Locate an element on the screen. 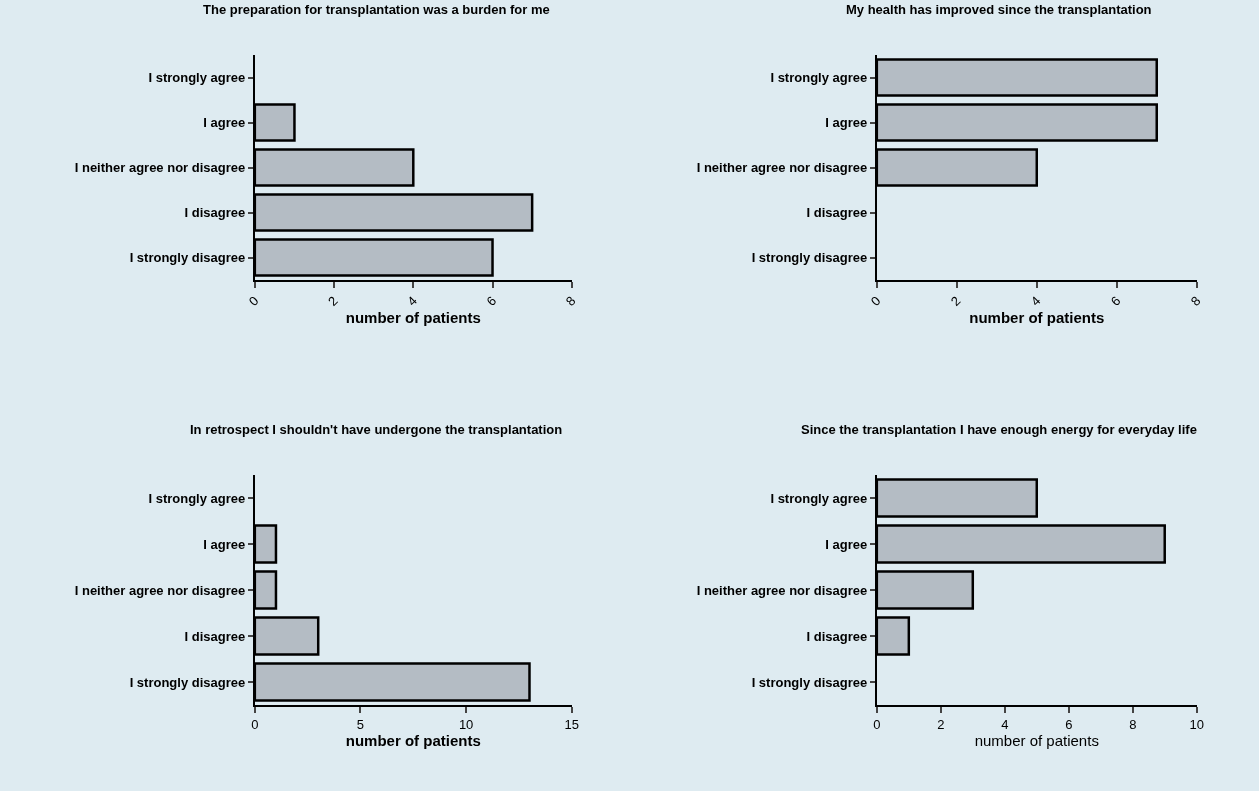 Image resolution: width=1259 pixels, height=791 pixels. chart-title: My health has improved since the transplantation is located at coordinates (999, 9).